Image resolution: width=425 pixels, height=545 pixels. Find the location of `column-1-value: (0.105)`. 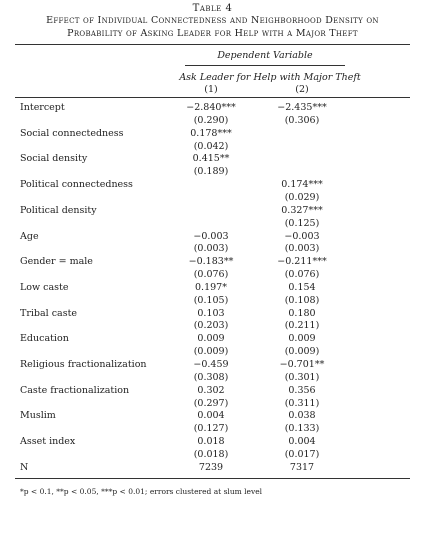

column-1-value: (0.105) is located at coordinates (211, 300).